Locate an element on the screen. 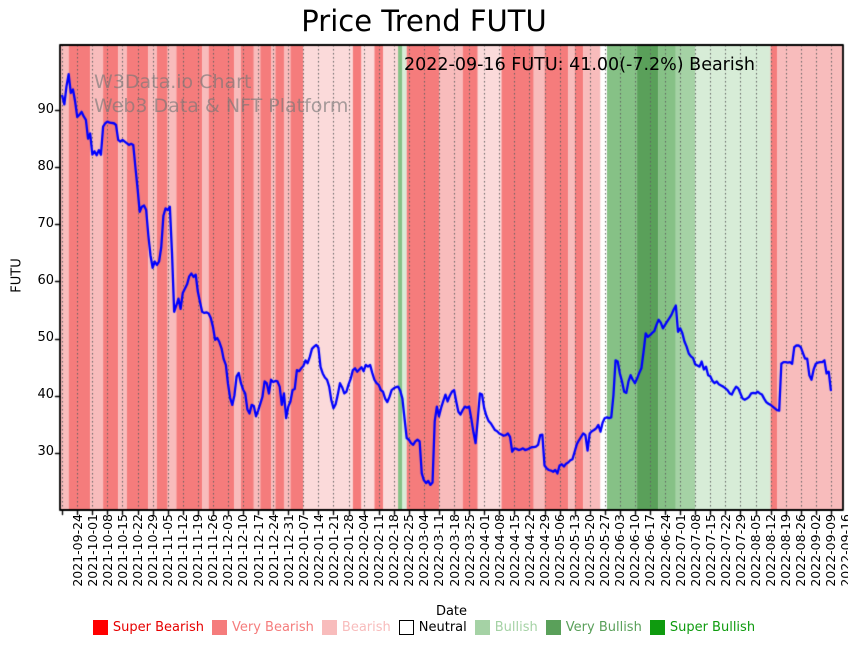 Image resolution: width=848 pixels, height=646 pixels. x-tick-label: 2022-05-06 is located at coordinates (559, 550).